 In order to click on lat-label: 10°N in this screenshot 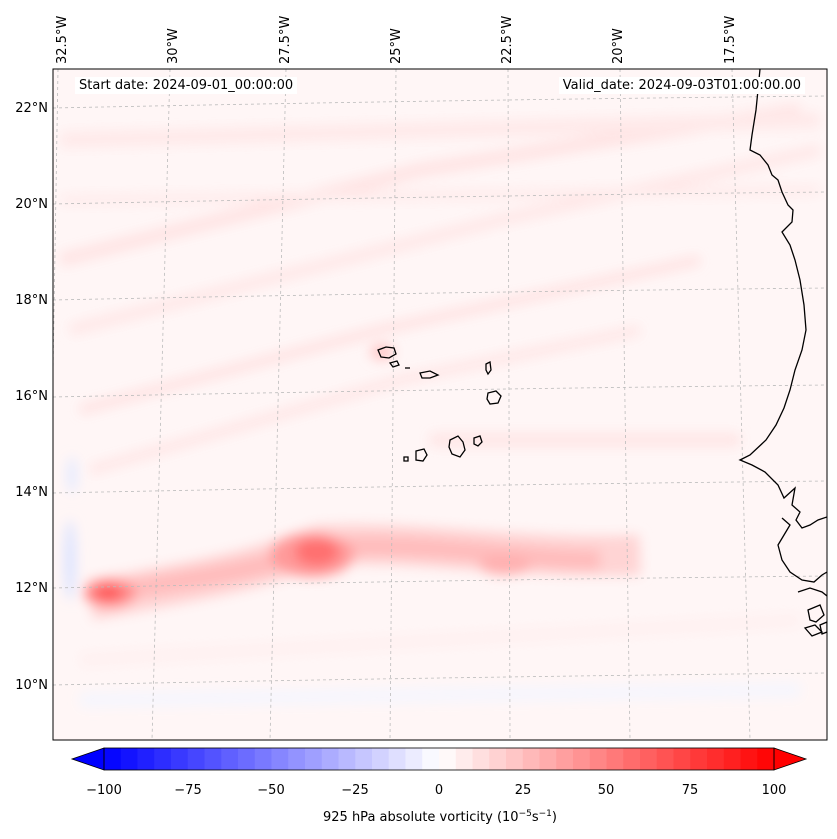, I will do `click(31, 685)`.